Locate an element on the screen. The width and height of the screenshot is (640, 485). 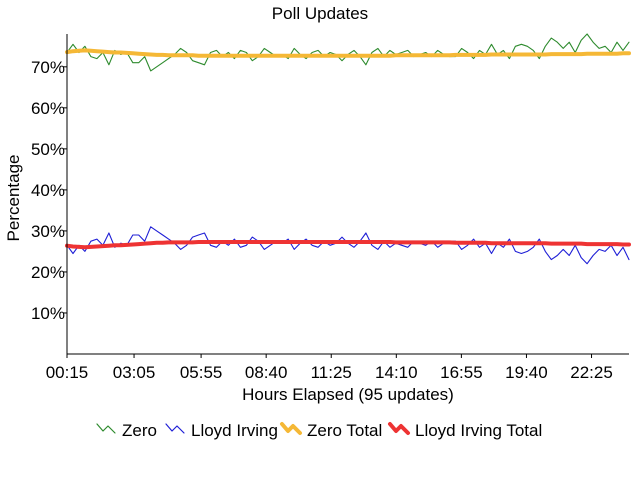
x-axis-label: Hours Elapsed (95 updates) is located at coordinates (348, 394).